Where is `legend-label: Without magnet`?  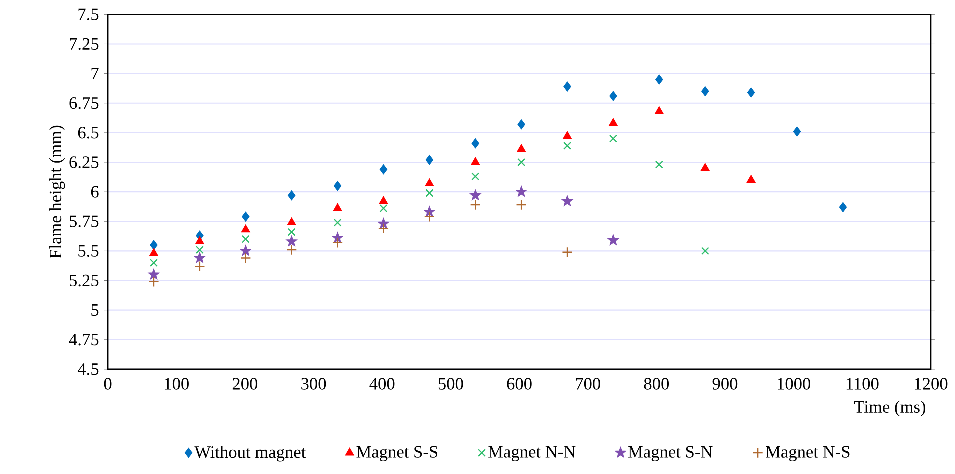
legend-label: Without magnet is located at coordinates (250, 454).